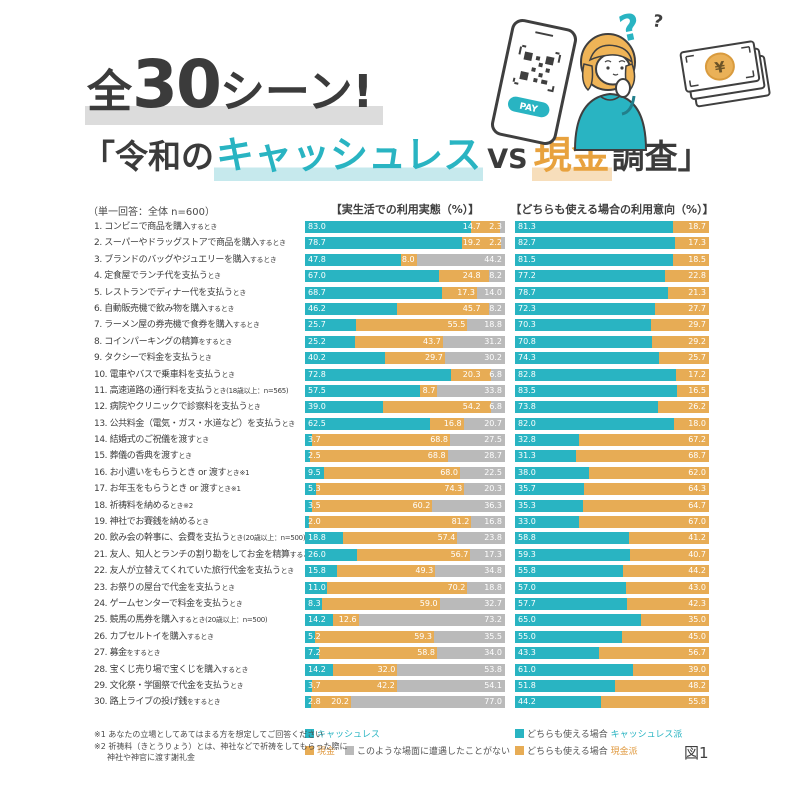  I want to click on scene-label: 14. 結婚式のご祝儀を渡すとき, so click(151, 440).